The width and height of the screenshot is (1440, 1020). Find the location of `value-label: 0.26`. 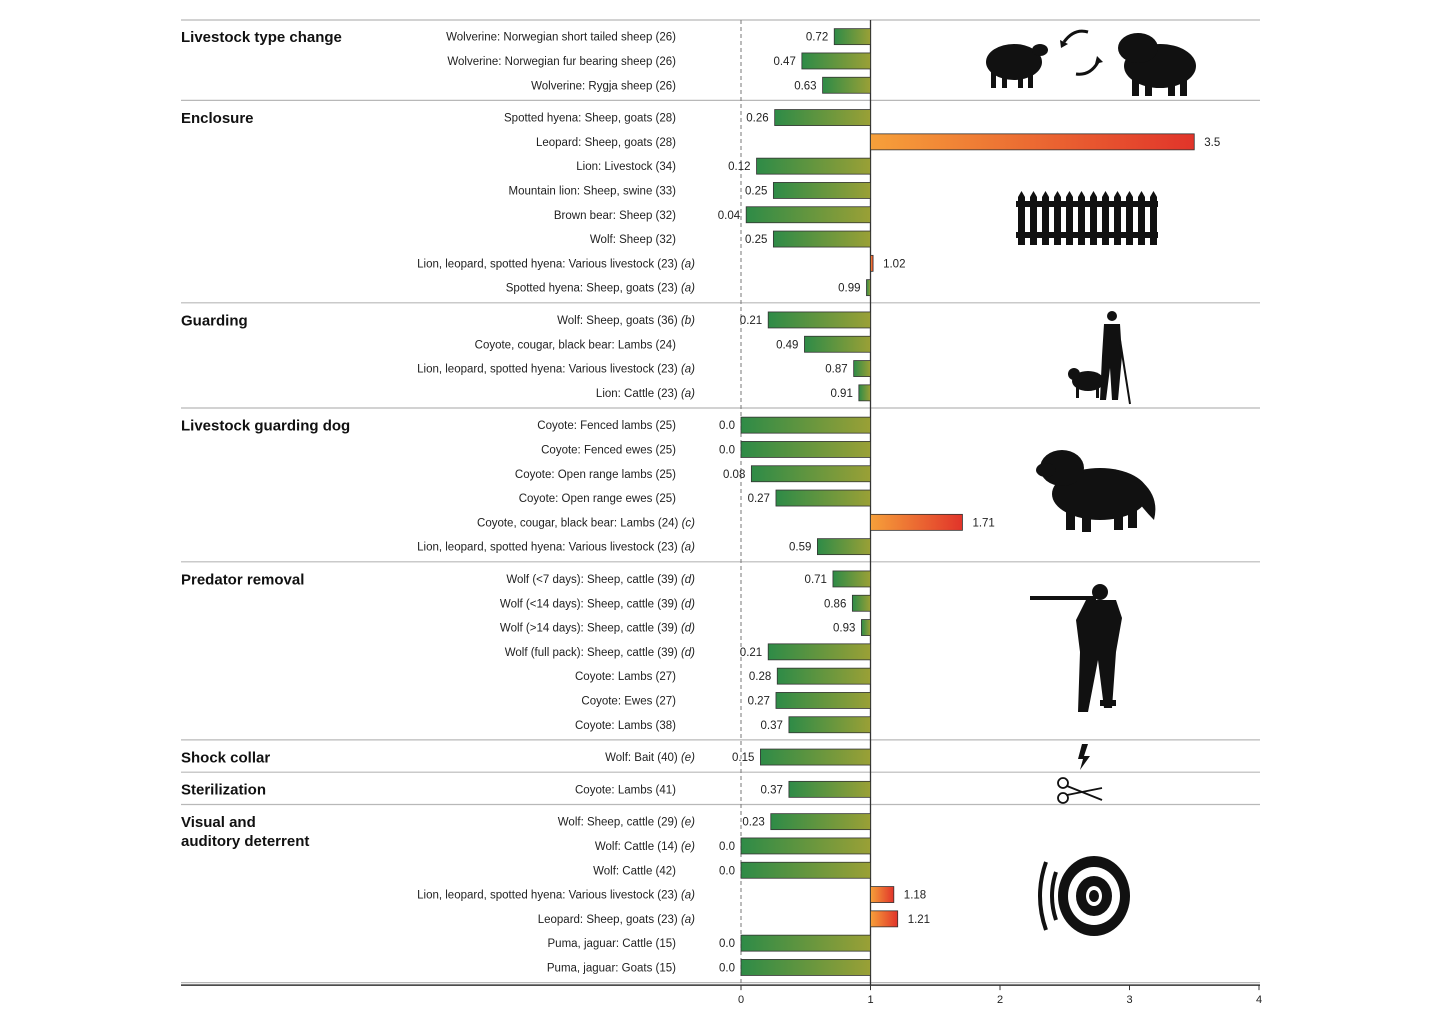

value-label: 0.26 is located at coordinates (757, 119).